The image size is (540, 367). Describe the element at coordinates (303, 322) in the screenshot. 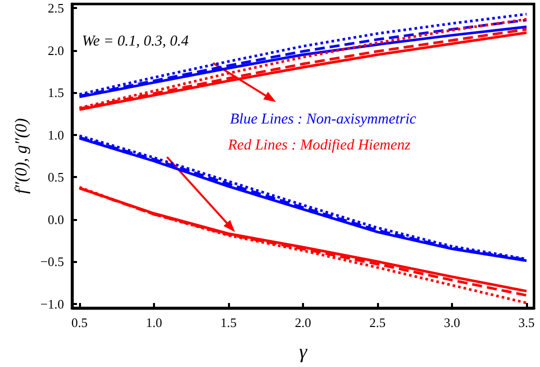

I see `x-tick-label: 2.0` at that location.